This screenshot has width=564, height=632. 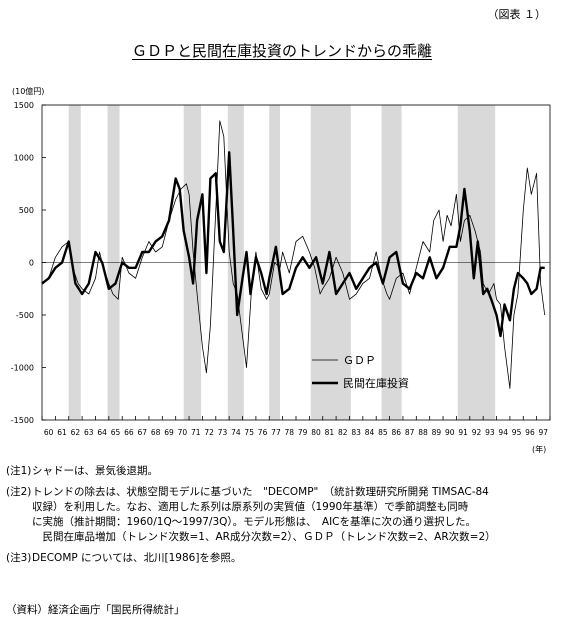 I want to click on legend-label-1: ＧＤＰ, so click(x=359, y=360).